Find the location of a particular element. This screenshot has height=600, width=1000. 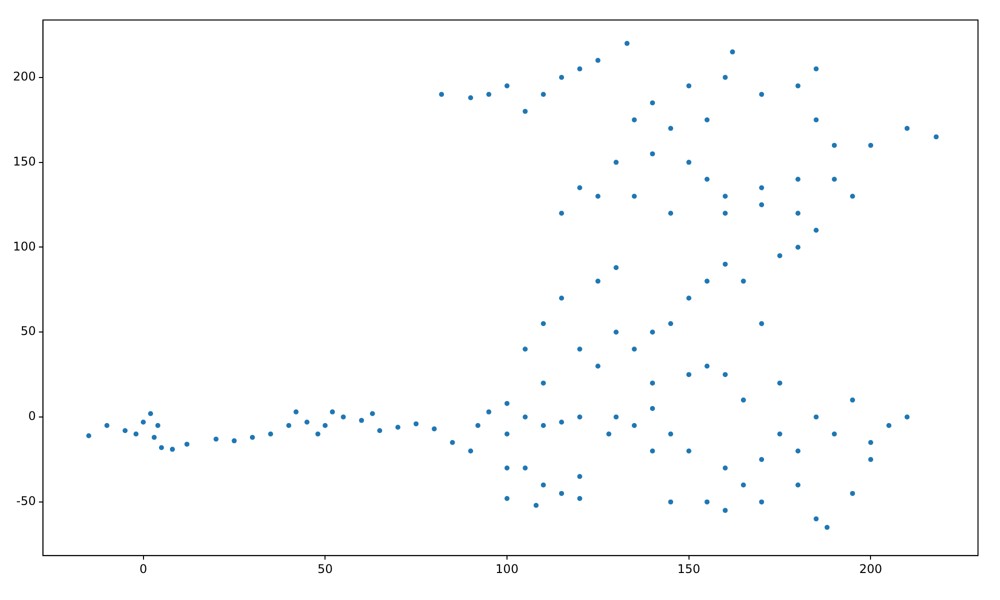

x-tick-label: 150 is located at coordinates (688, 569).